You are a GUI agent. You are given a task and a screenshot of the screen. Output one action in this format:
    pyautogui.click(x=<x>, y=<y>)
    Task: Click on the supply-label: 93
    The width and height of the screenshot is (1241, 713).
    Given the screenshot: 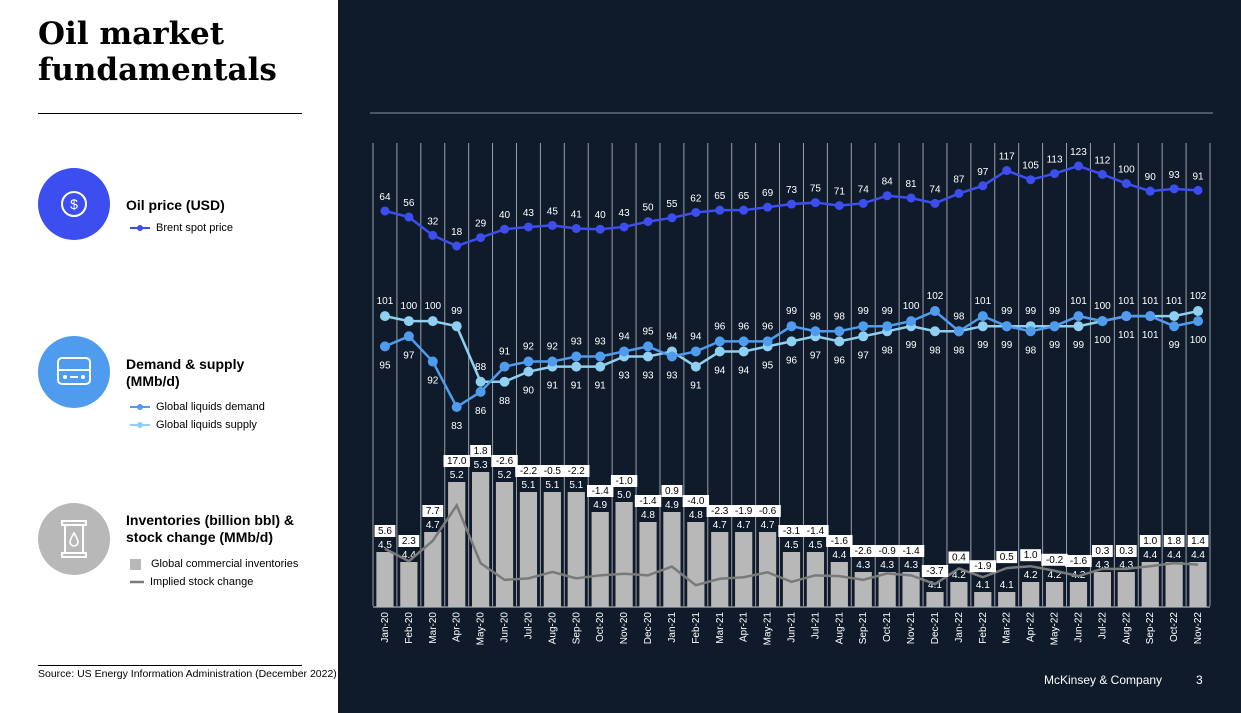 What is the action you would take?
    pyautogui.click(x=625, y=376)
    